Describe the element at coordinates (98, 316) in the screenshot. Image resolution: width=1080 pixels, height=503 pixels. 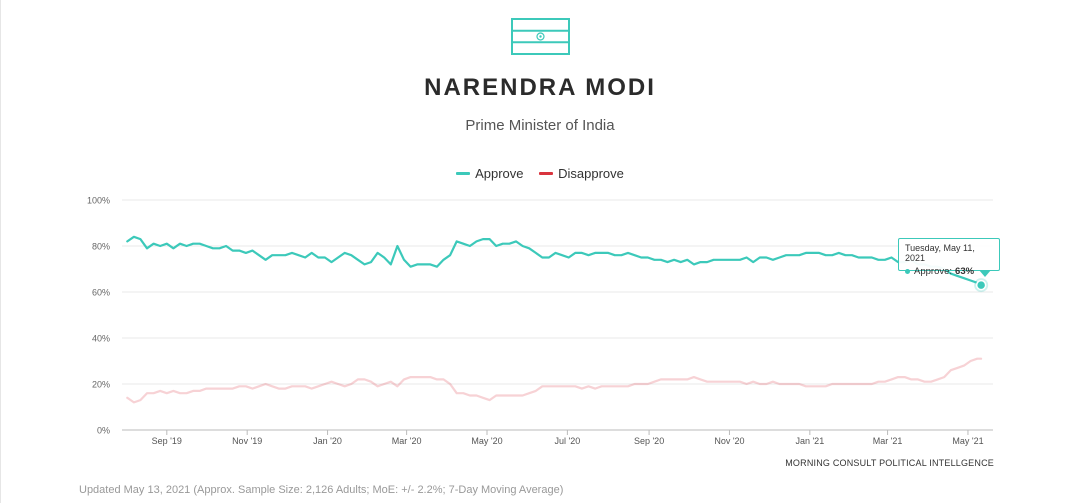
I see `y-axis: 0% 20% 40% 60% 80% 100%` at that location.